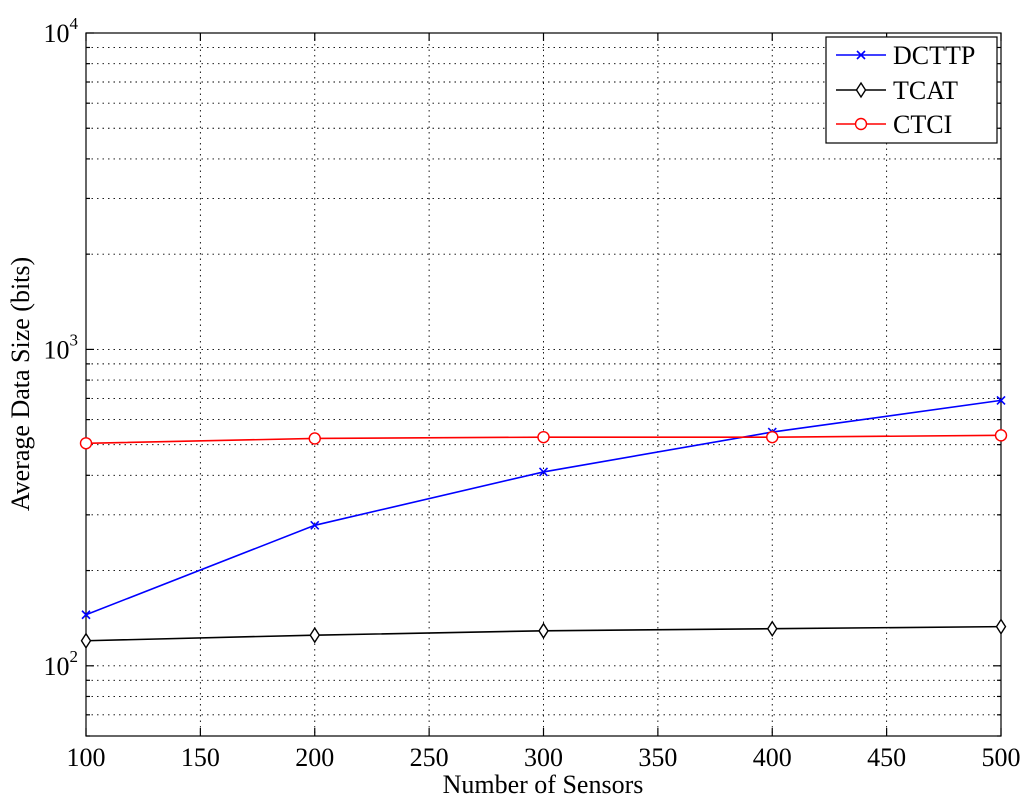  I want to click on x-tick-label: 450, so click(886, 757).